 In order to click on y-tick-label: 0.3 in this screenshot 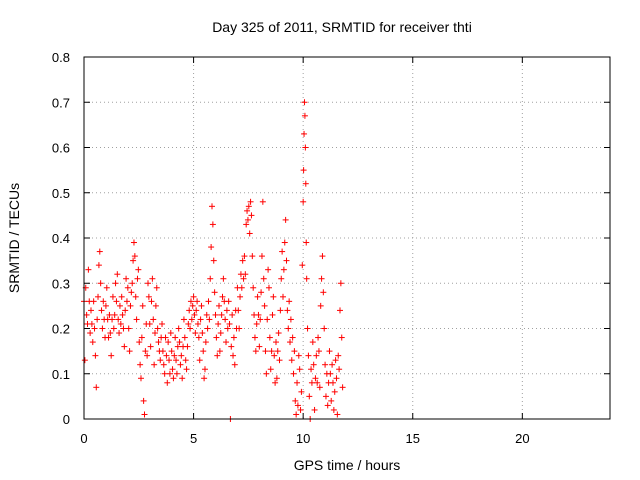, I will do `click(61, 283)`.